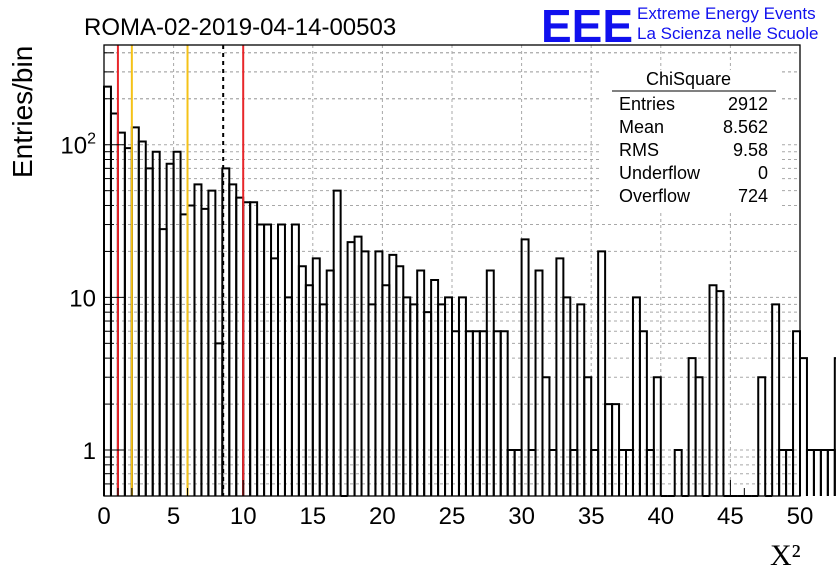 This screenshot has width=836, height=572. What do you see at coordinates (748, 104) in the screenshot?
I see `stats-value-entries: 2912` at bounding box center [748, 104].